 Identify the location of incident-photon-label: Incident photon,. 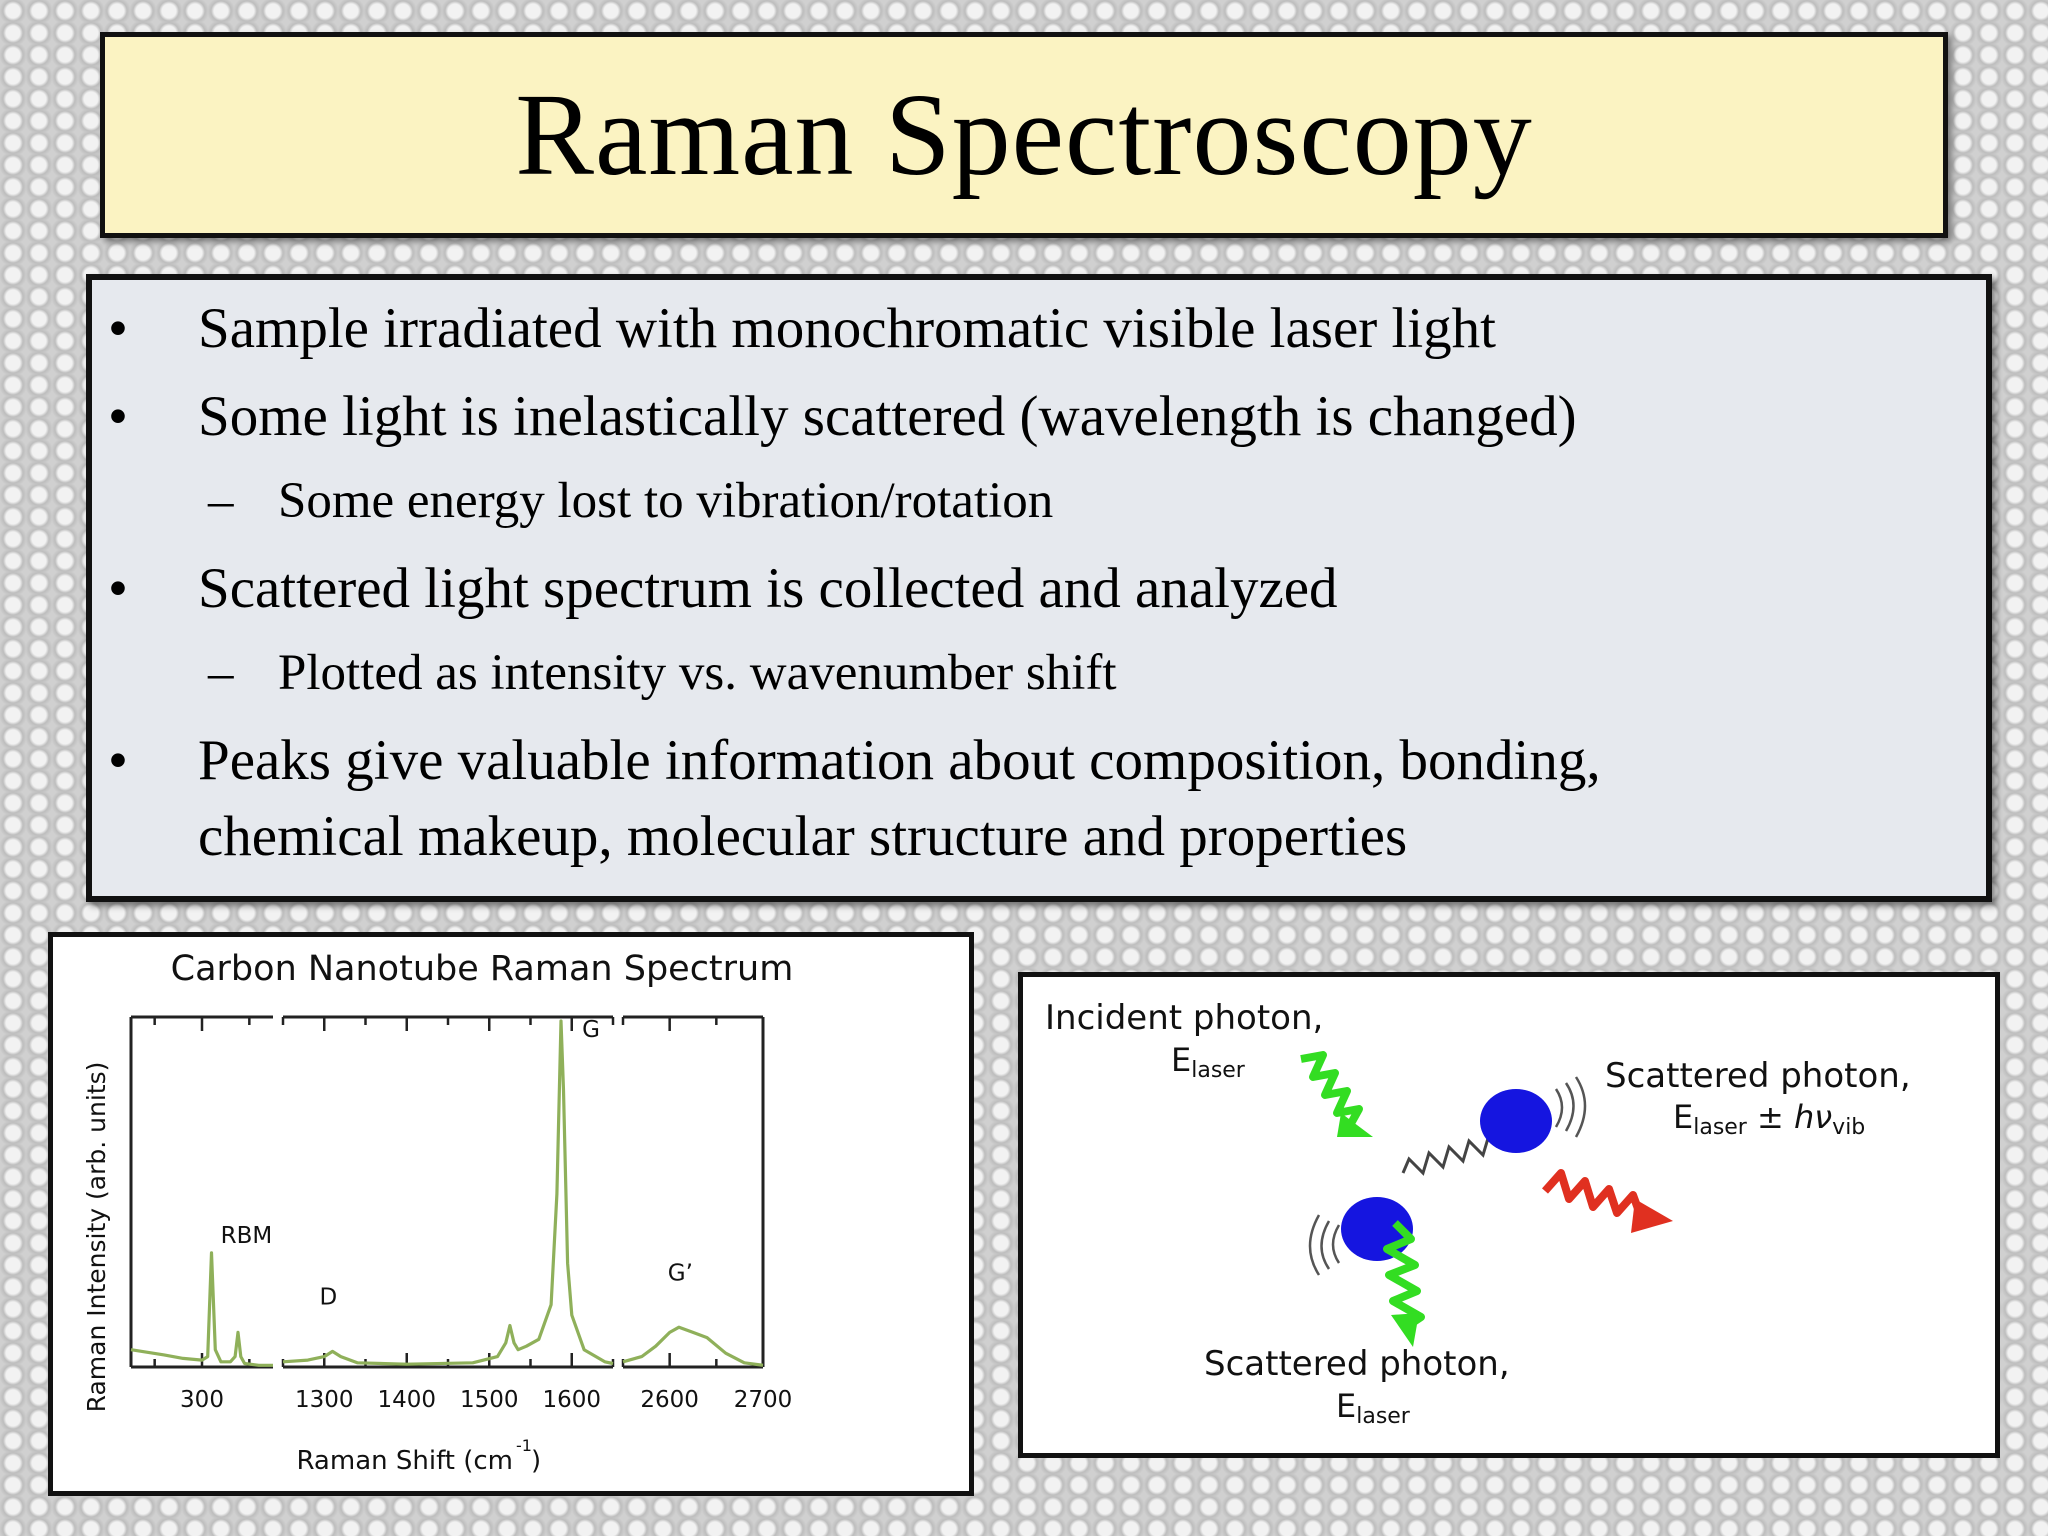
(1184, 1018).